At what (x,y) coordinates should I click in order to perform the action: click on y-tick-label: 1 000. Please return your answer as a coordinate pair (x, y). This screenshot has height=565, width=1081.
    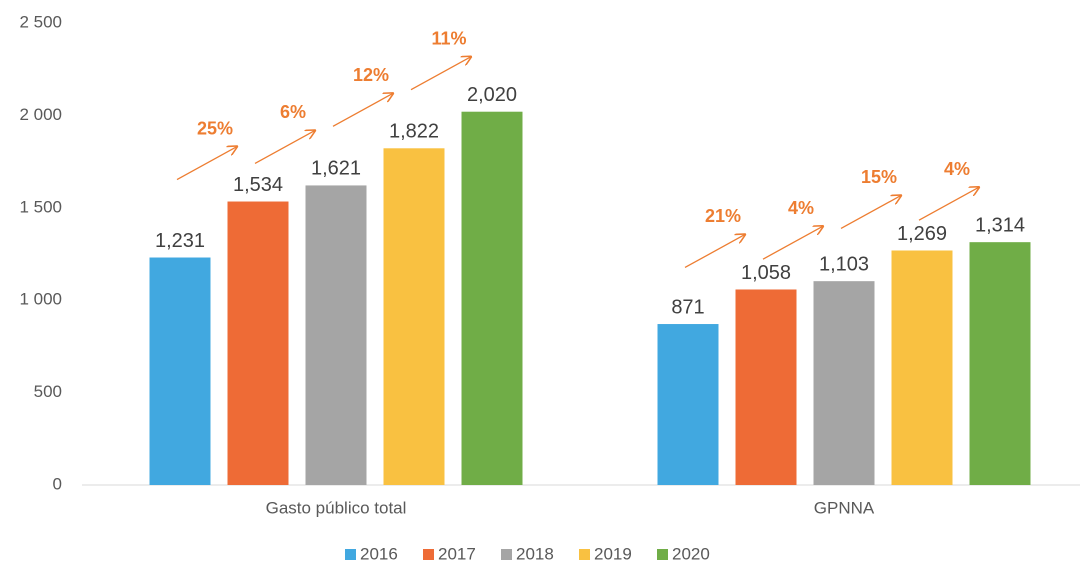
    Looking at the image, I should click on (40, 299).